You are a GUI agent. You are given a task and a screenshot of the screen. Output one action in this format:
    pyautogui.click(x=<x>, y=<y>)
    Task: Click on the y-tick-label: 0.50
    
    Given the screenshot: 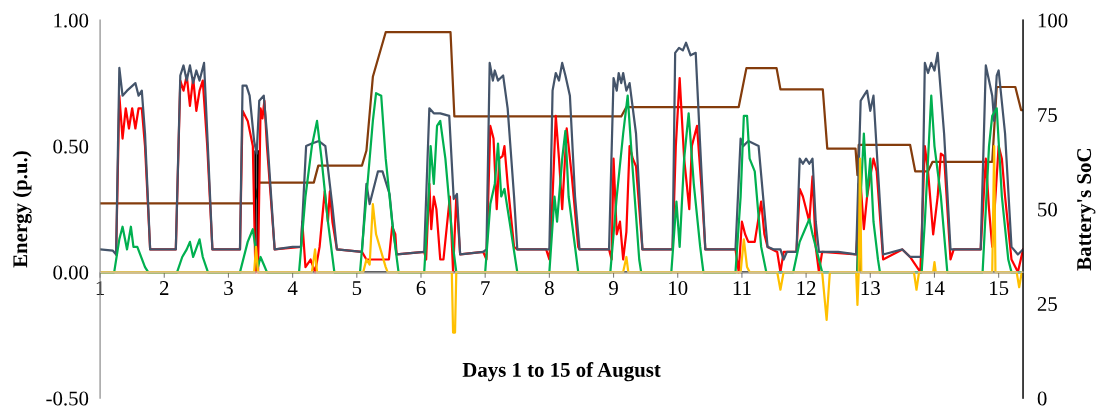 What is the action you would take?
    pyautogui.click(x=71, y=146)
    